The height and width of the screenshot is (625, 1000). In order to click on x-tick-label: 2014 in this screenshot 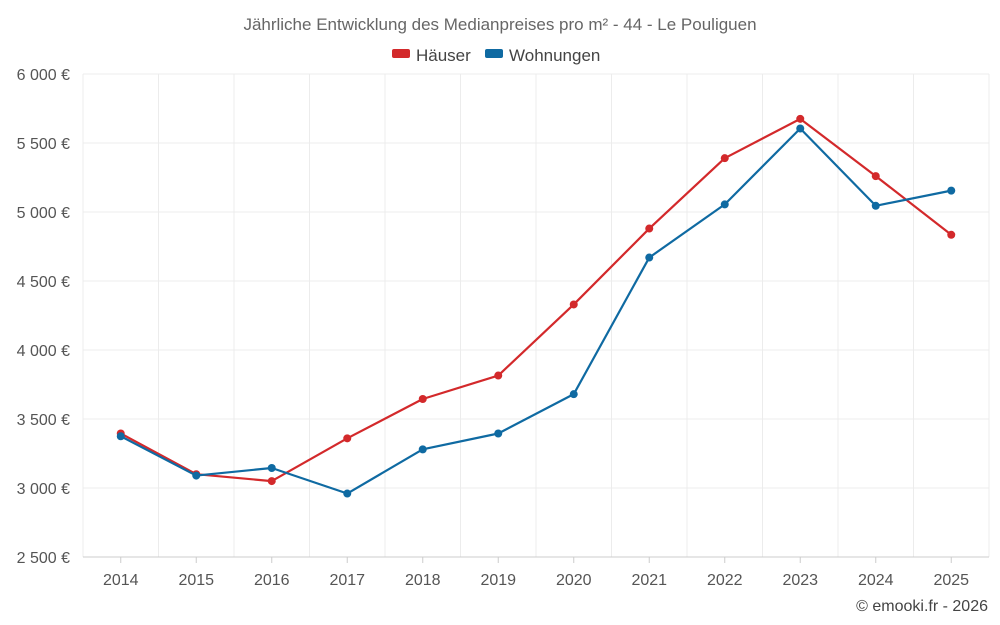, I will do `click(121, 580)`.